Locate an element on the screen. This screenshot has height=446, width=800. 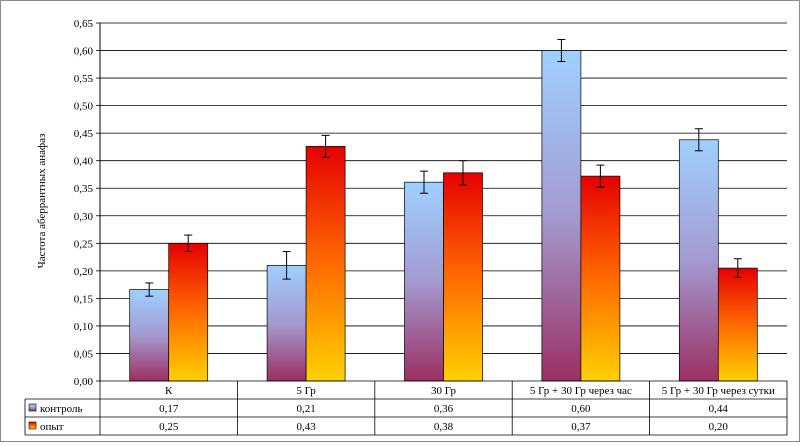
category-label: К is located at coordinates (169, 391).